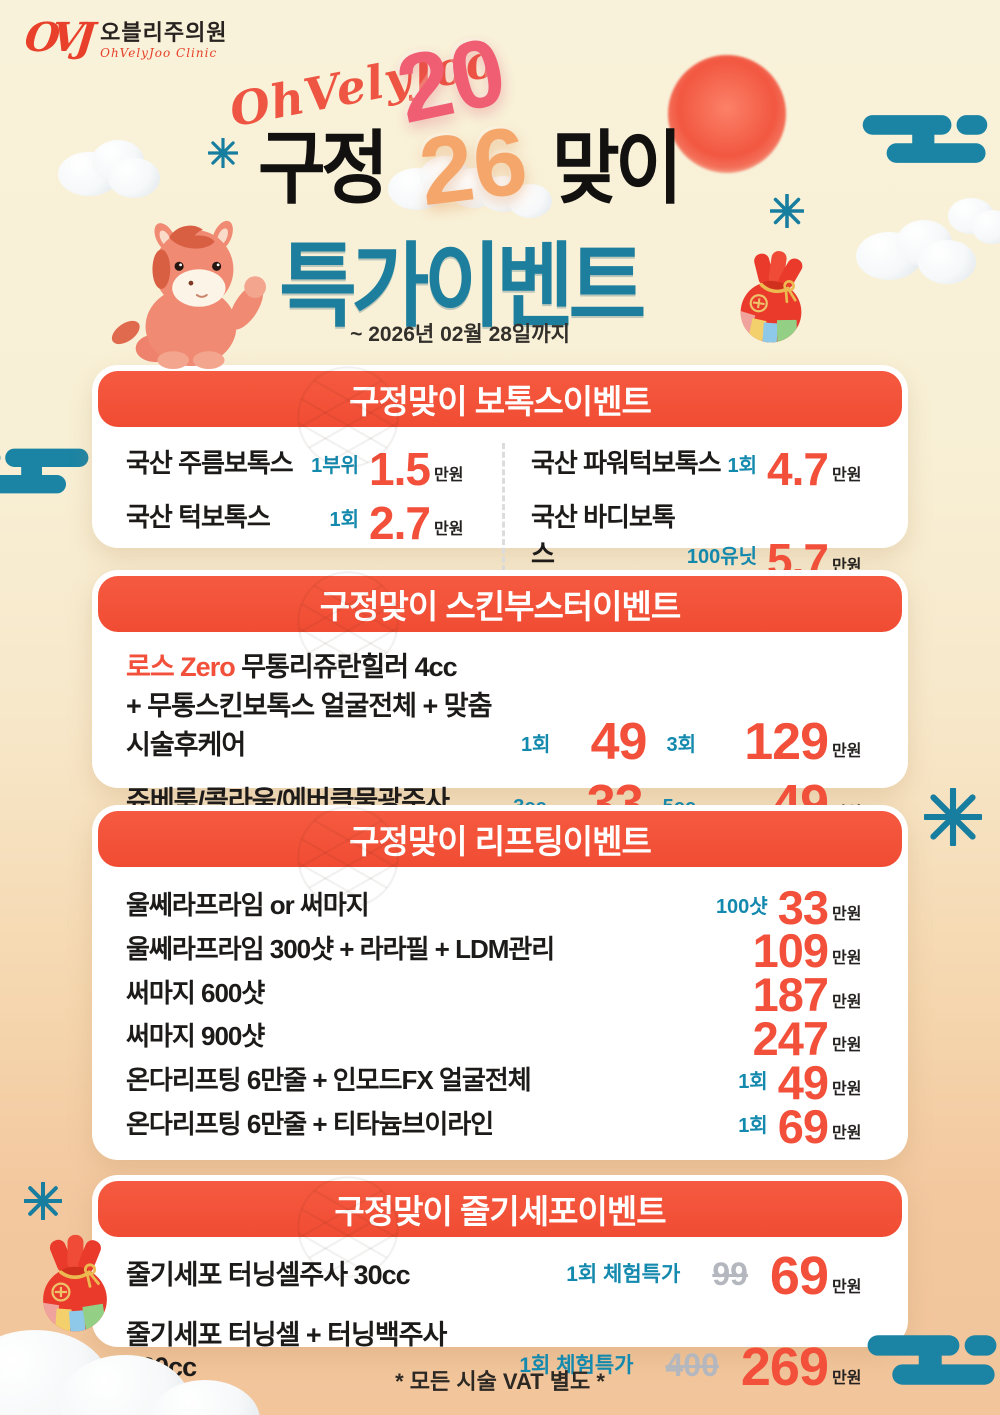 This screenshot has width=1000, height=1415. Describe the element at coordinates (188, 295) in the screenshot. I see `horse-plush-mascot` at that location.